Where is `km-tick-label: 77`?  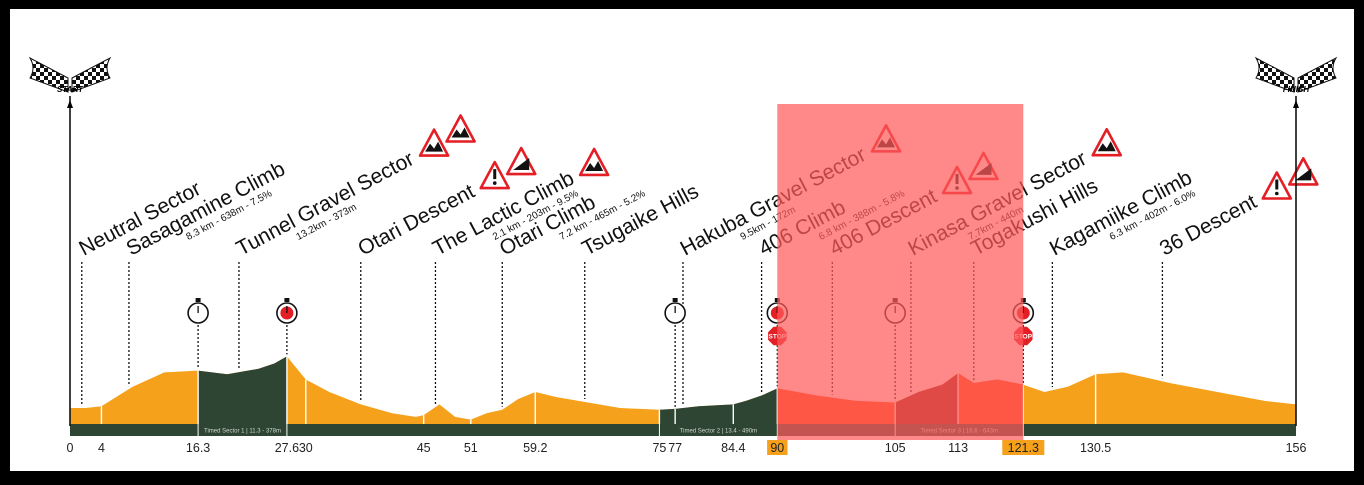 km-tick-label: 77 is located at coordinates (675, 448).